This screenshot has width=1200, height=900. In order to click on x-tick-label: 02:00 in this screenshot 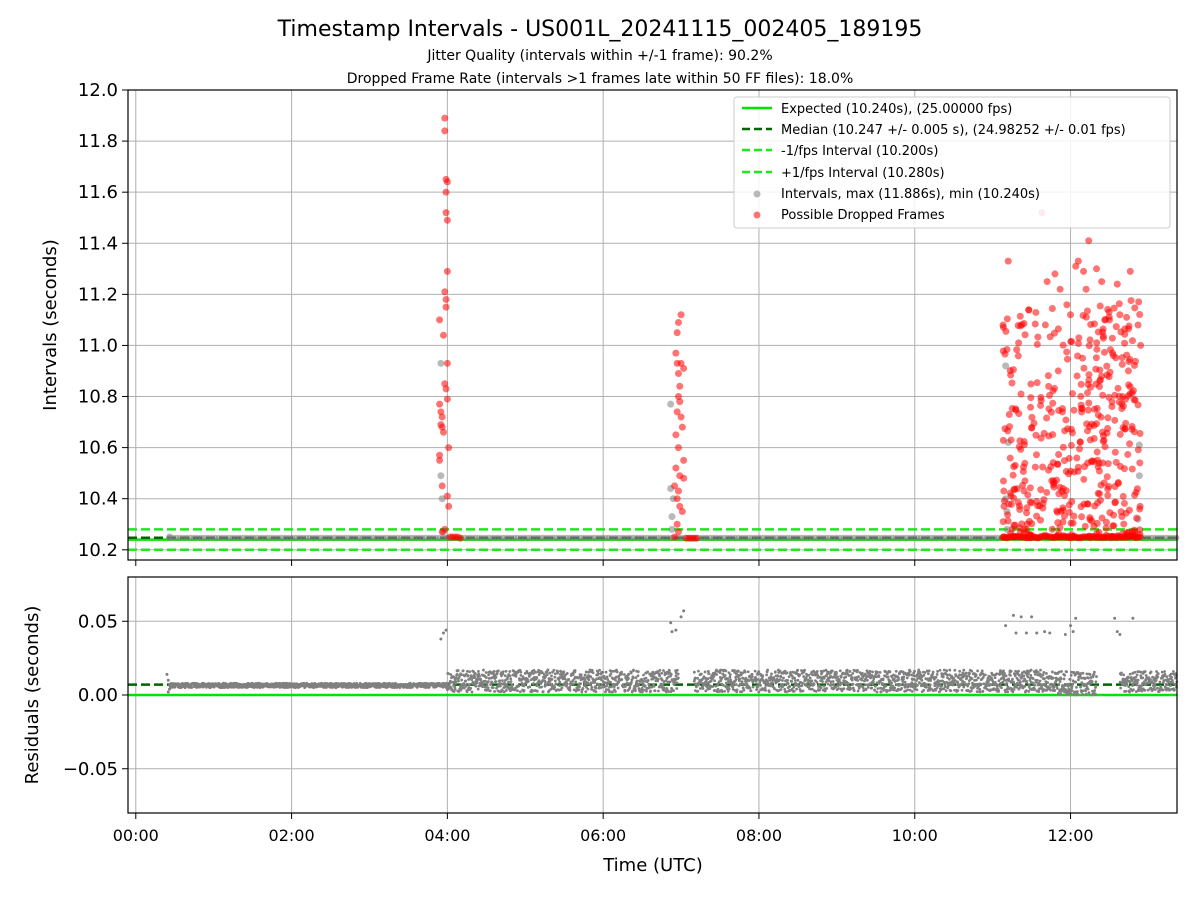, I will do `click(292, 835)`.